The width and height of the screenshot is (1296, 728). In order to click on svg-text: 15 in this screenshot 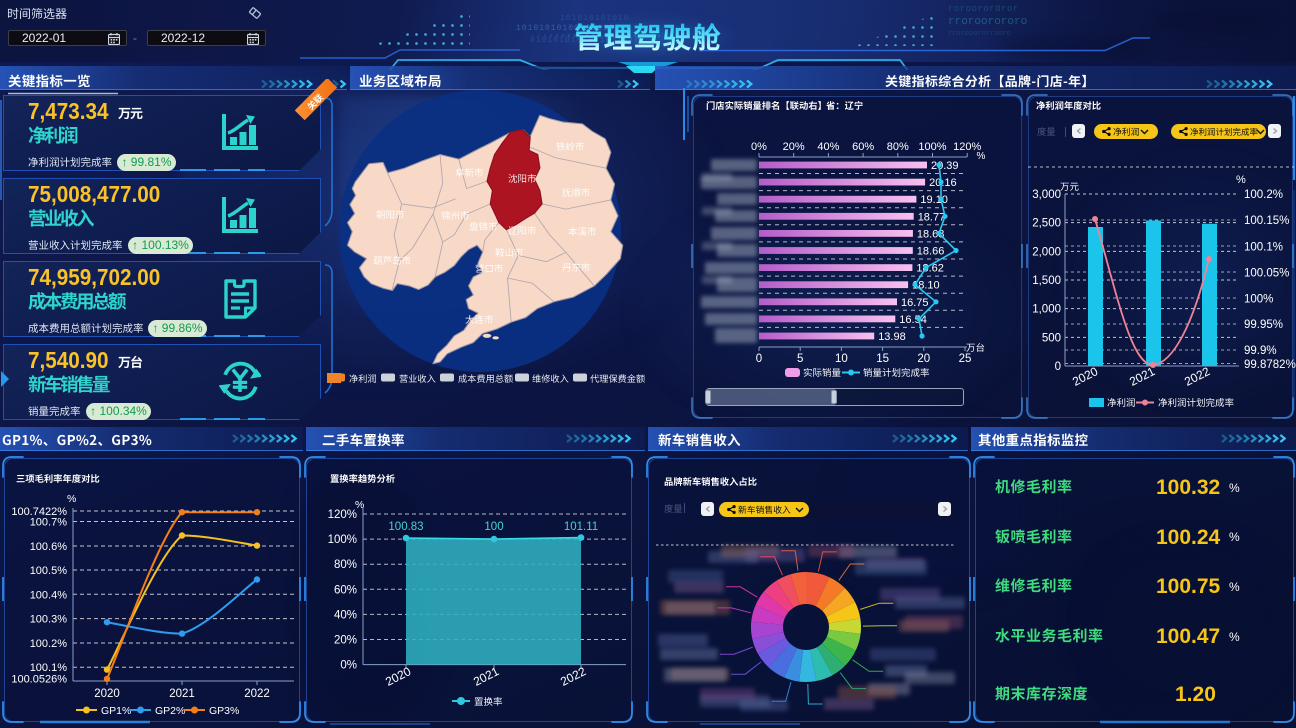, I will do `click(882, 359)`.